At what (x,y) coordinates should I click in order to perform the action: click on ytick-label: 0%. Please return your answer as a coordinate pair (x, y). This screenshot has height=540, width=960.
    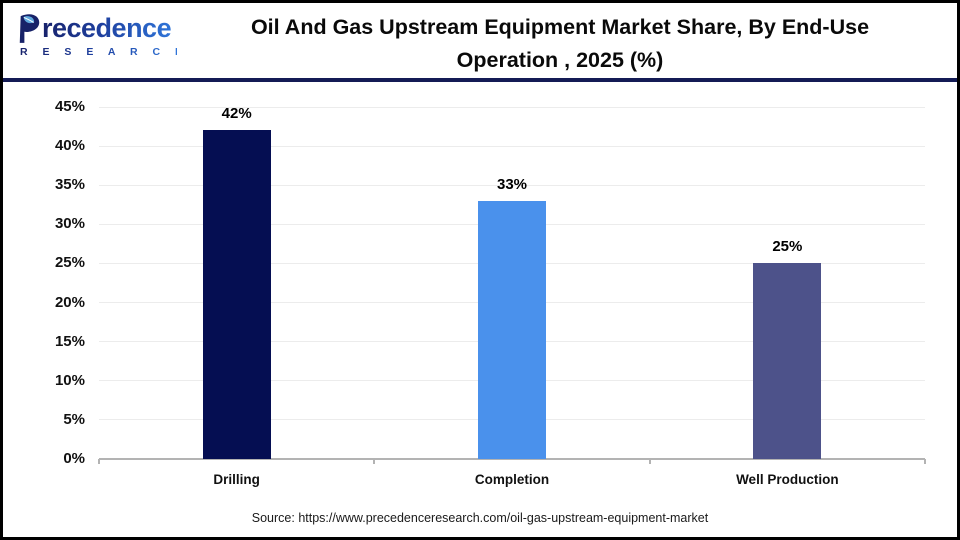
    Looking at the image, I should click on (74, 458).